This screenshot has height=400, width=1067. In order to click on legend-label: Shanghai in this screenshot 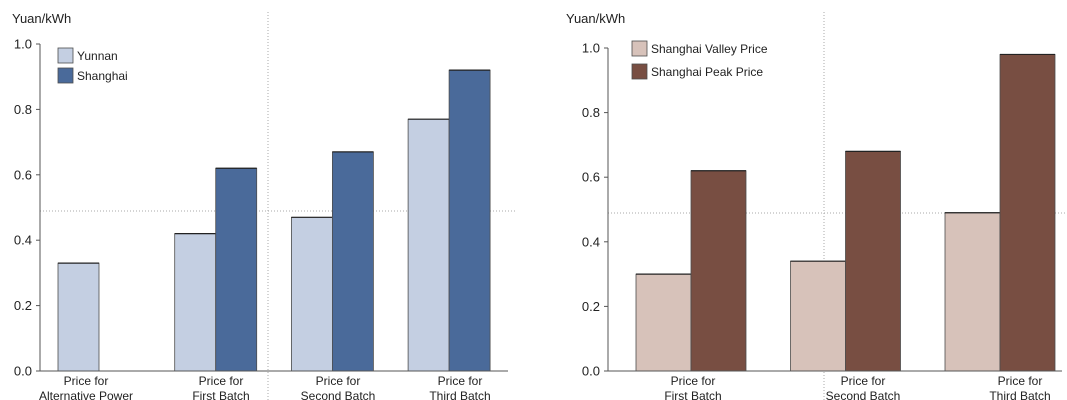, I will do `click(102, 76)`.